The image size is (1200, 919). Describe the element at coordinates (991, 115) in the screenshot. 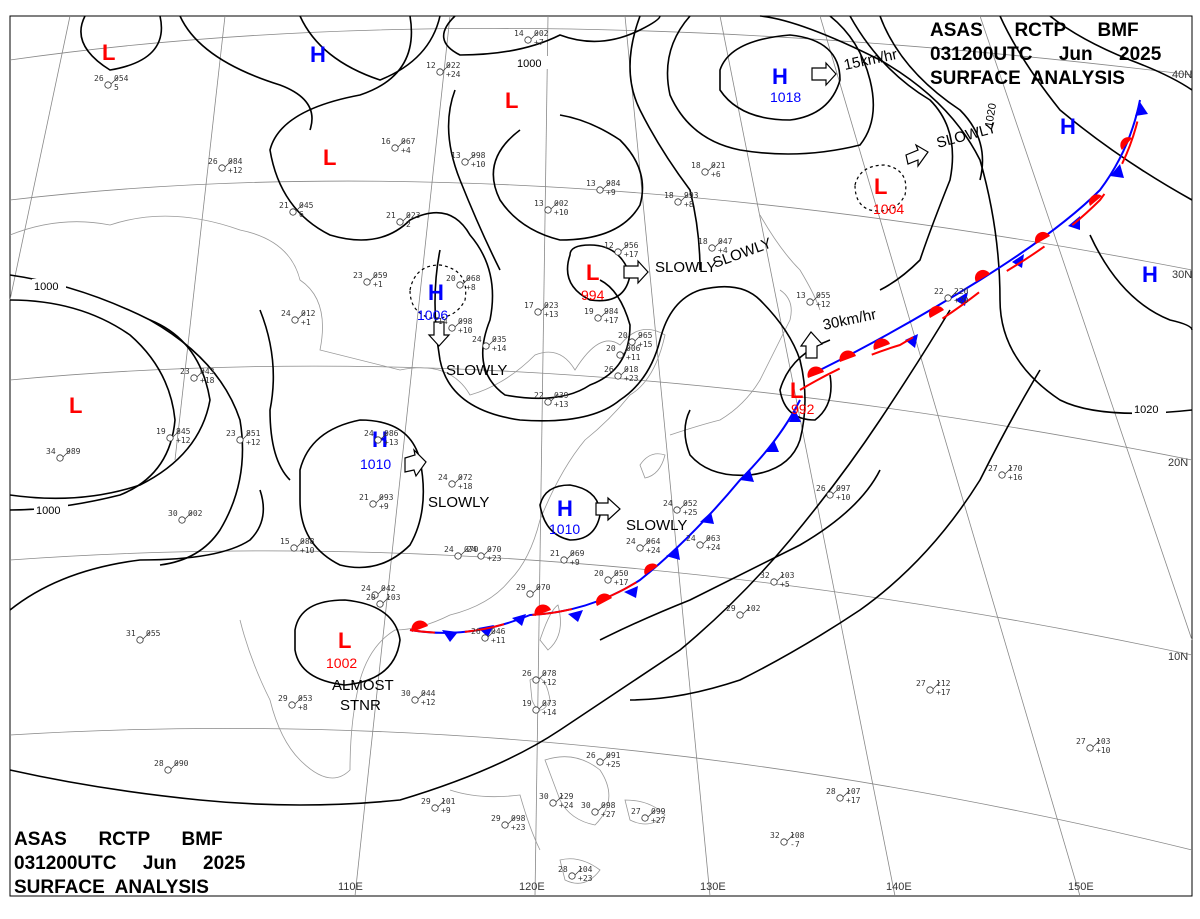

I see `isobar-label: 1020` at that location.